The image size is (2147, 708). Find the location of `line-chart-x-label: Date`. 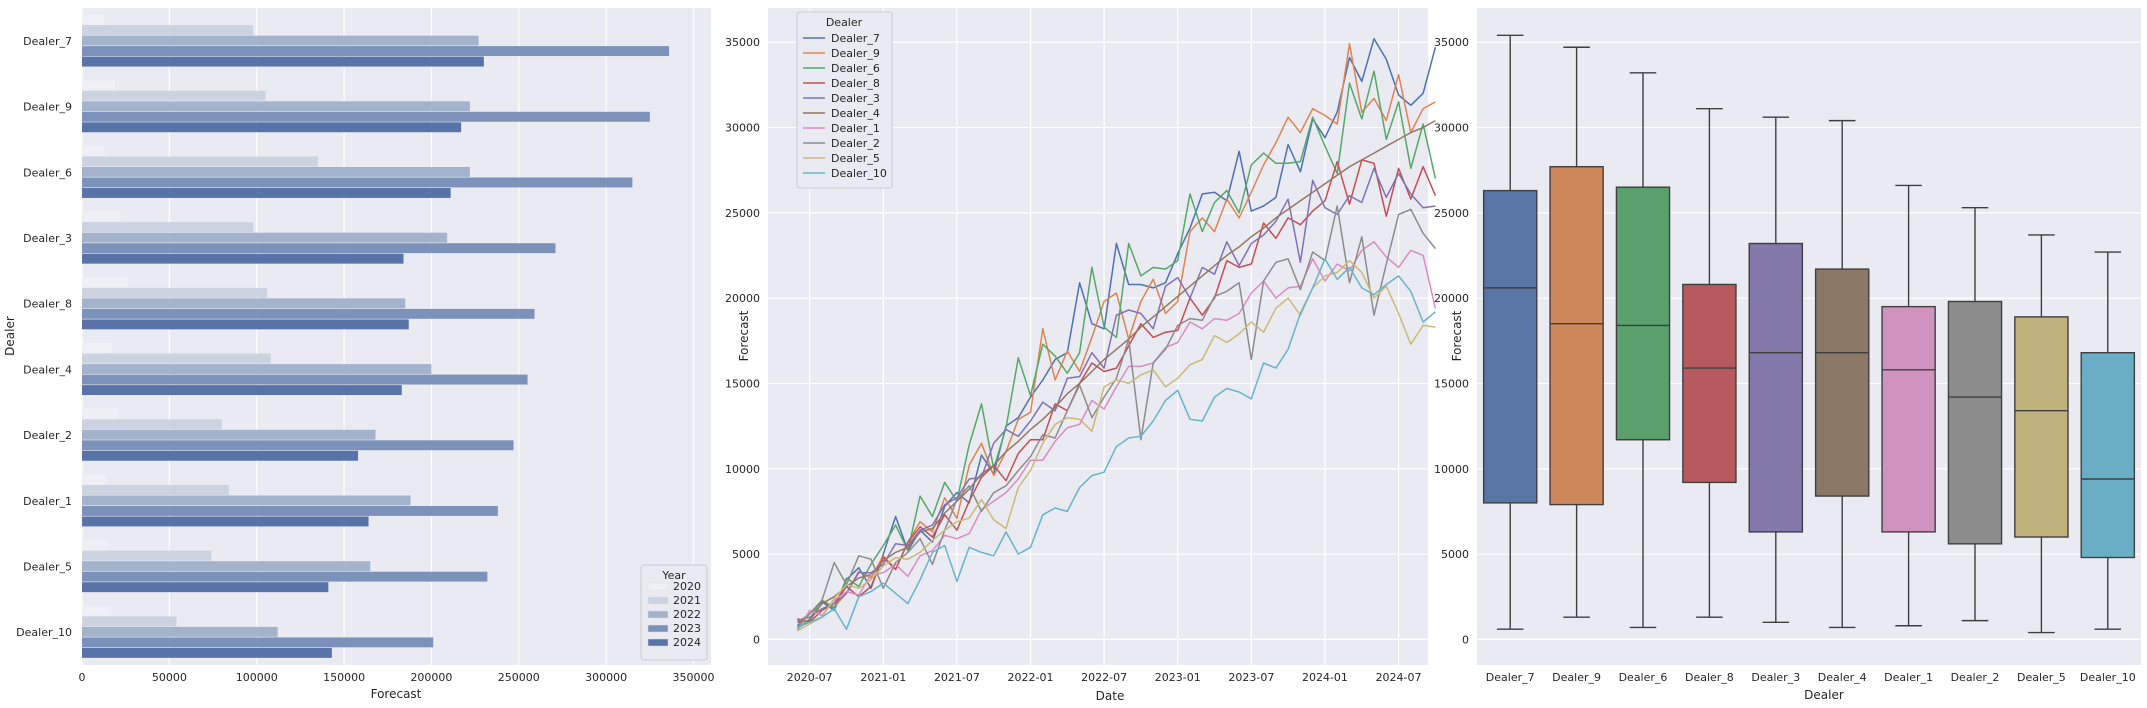

line-chart-x-label: Date is located at coordinates (1110, 696).